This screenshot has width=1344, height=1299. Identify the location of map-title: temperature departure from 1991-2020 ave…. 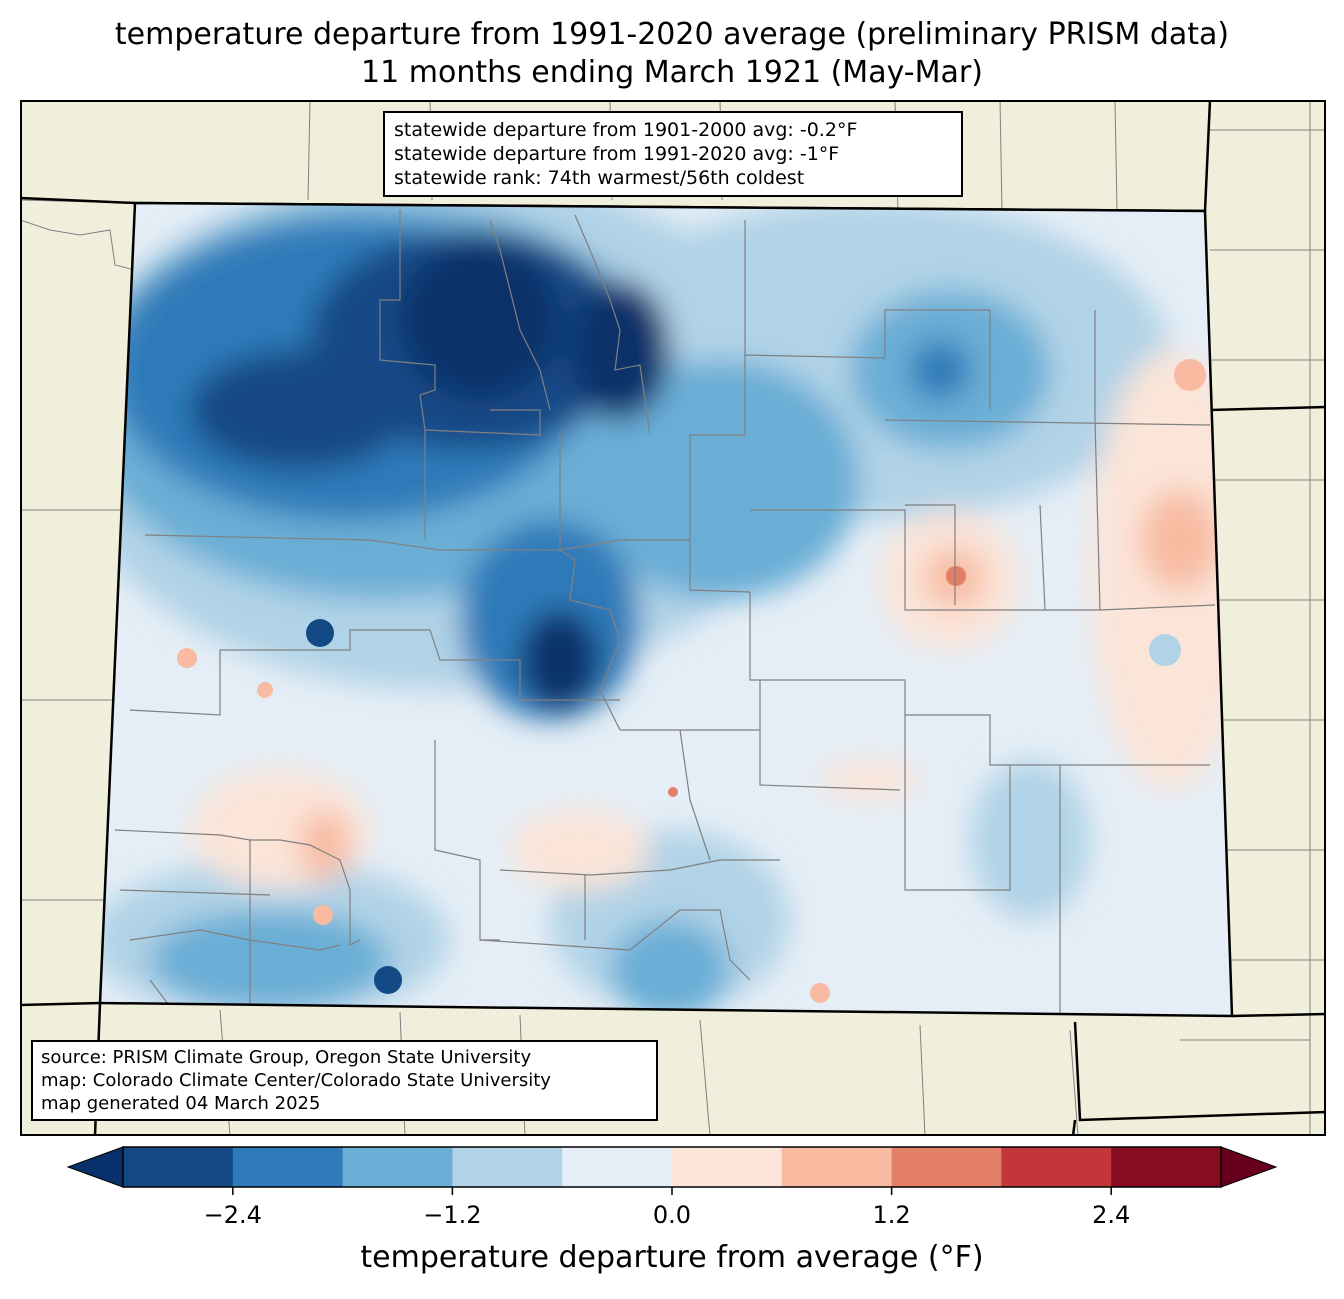
(672, 34).